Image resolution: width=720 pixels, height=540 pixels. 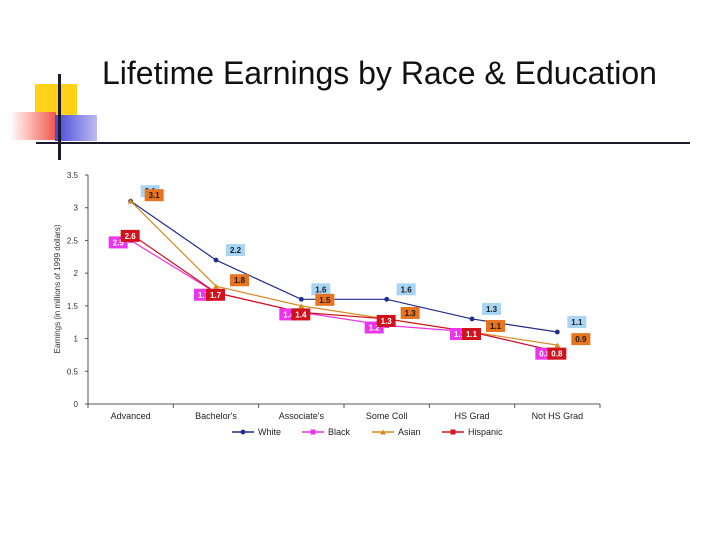 I want to click on y-tick-label: 3.5, so click(x=73, y=175).